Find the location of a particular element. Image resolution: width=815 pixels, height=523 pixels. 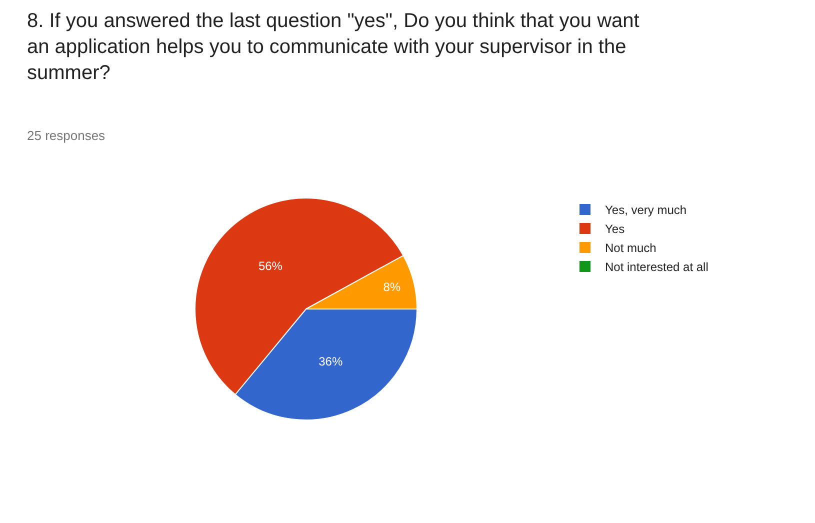

legend-label: Yes is located at coordinates (615, 229).